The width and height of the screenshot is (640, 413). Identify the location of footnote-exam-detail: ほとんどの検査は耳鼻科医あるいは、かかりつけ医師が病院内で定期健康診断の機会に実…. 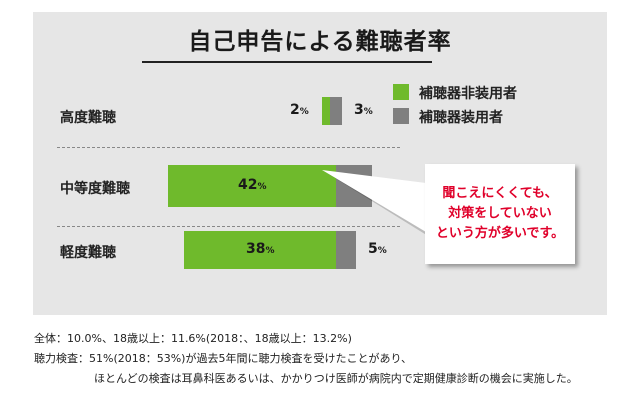
(336, 378).